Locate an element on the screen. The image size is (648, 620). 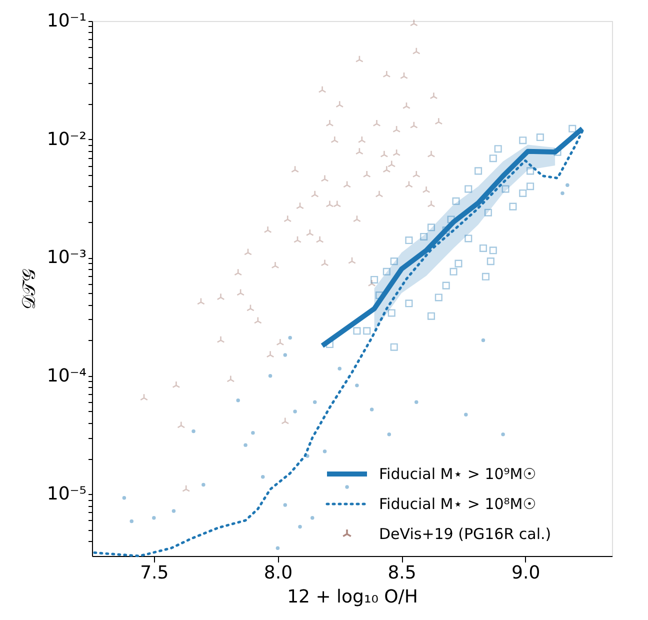
y-tick-label: 10⁻³ is located at coordinates (66, 257).